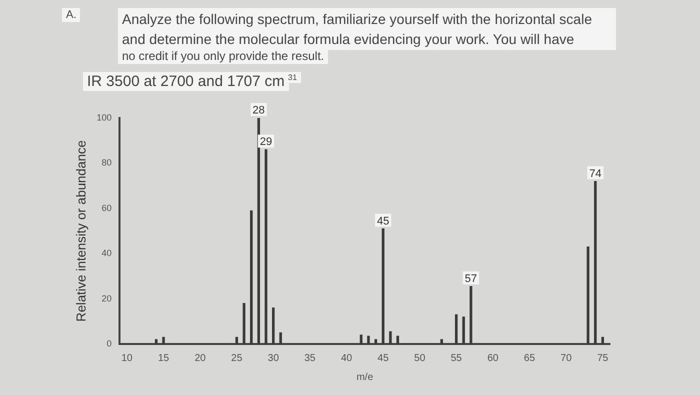 This screenshot has width=700, height=395. I want to click on chart-subtitle: no credit if you only provide the result., so click(223, 56).